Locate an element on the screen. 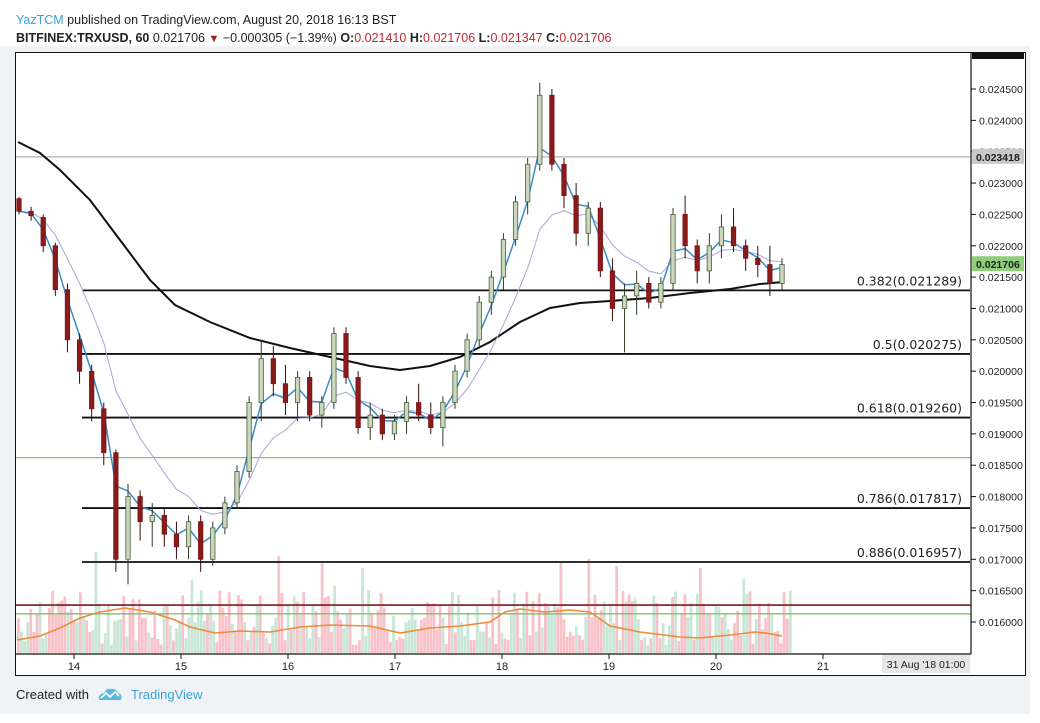  crosshair-date-label: 31 Aug '18 01:00 is located at coordinates (926, 664).